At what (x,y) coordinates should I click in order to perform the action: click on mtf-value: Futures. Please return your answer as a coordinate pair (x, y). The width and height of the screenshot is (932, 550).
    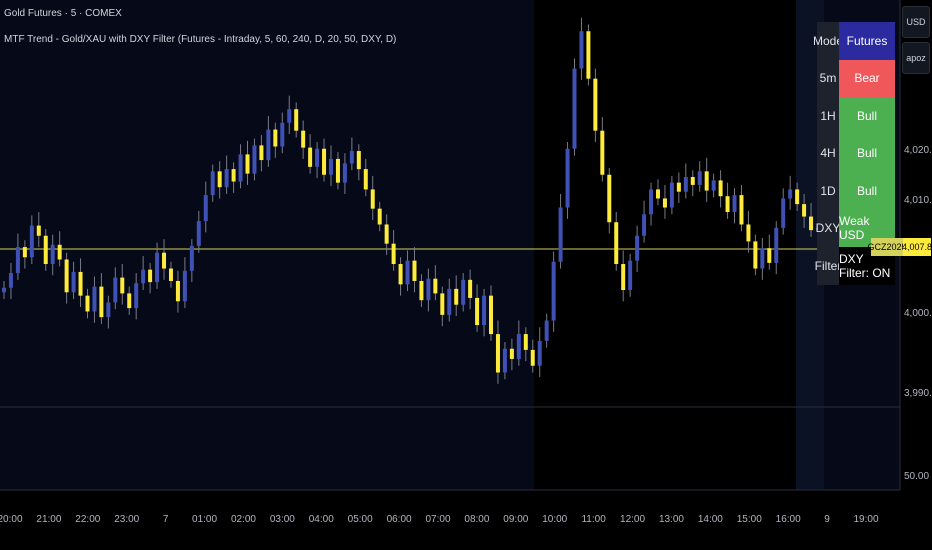
    Looking at the image, I should click on (867, 41).